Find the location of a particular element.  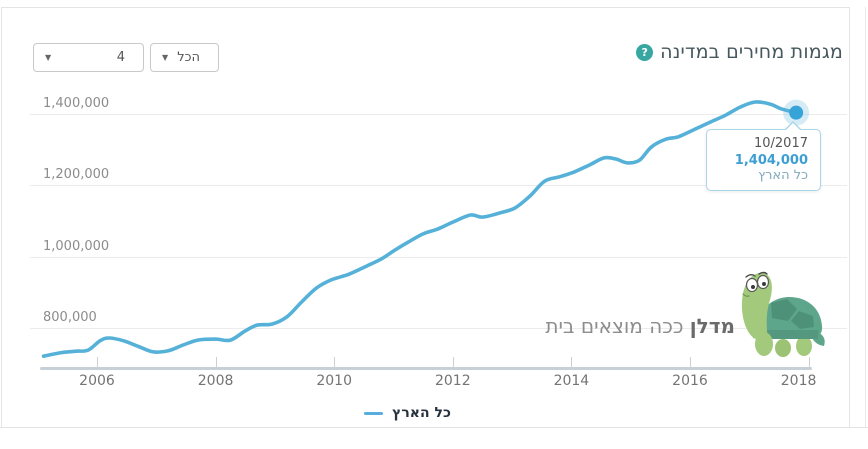

x-axis-tick-label: 2014 is located at coordinates (571, 381).